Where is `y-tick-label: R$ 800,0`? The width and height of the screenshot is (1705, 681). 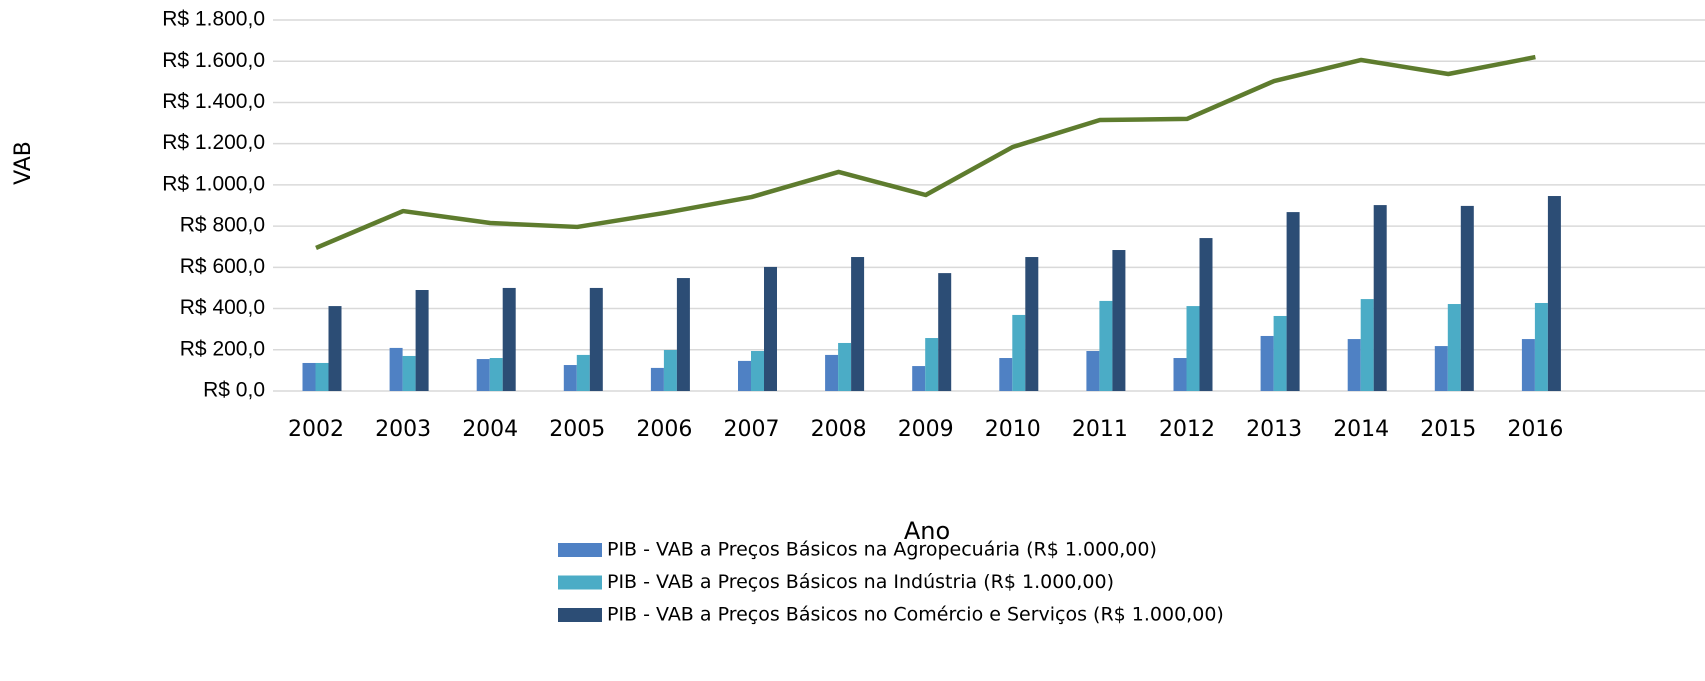
y-tick-label: R$ 800,0 is located at coordinates (222, 225).